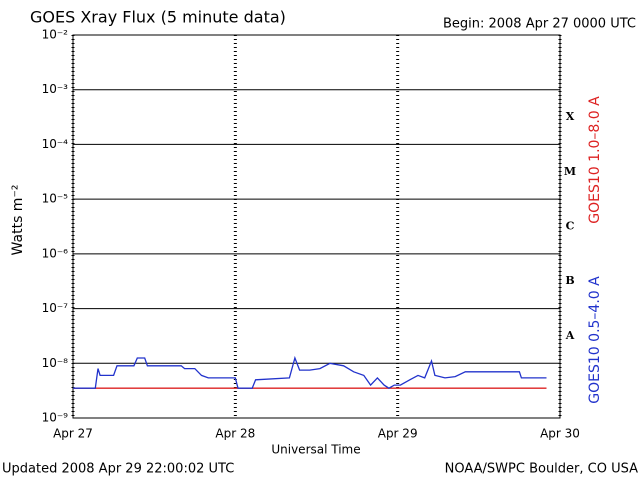 Image resolution: width=640 pixels, height=480 pixels. What do you see at coordinates (595, 160) in the screenshot?
I see `legend-entry: GOES10 1.0–8.0 A` at bounding box center [595, 160].